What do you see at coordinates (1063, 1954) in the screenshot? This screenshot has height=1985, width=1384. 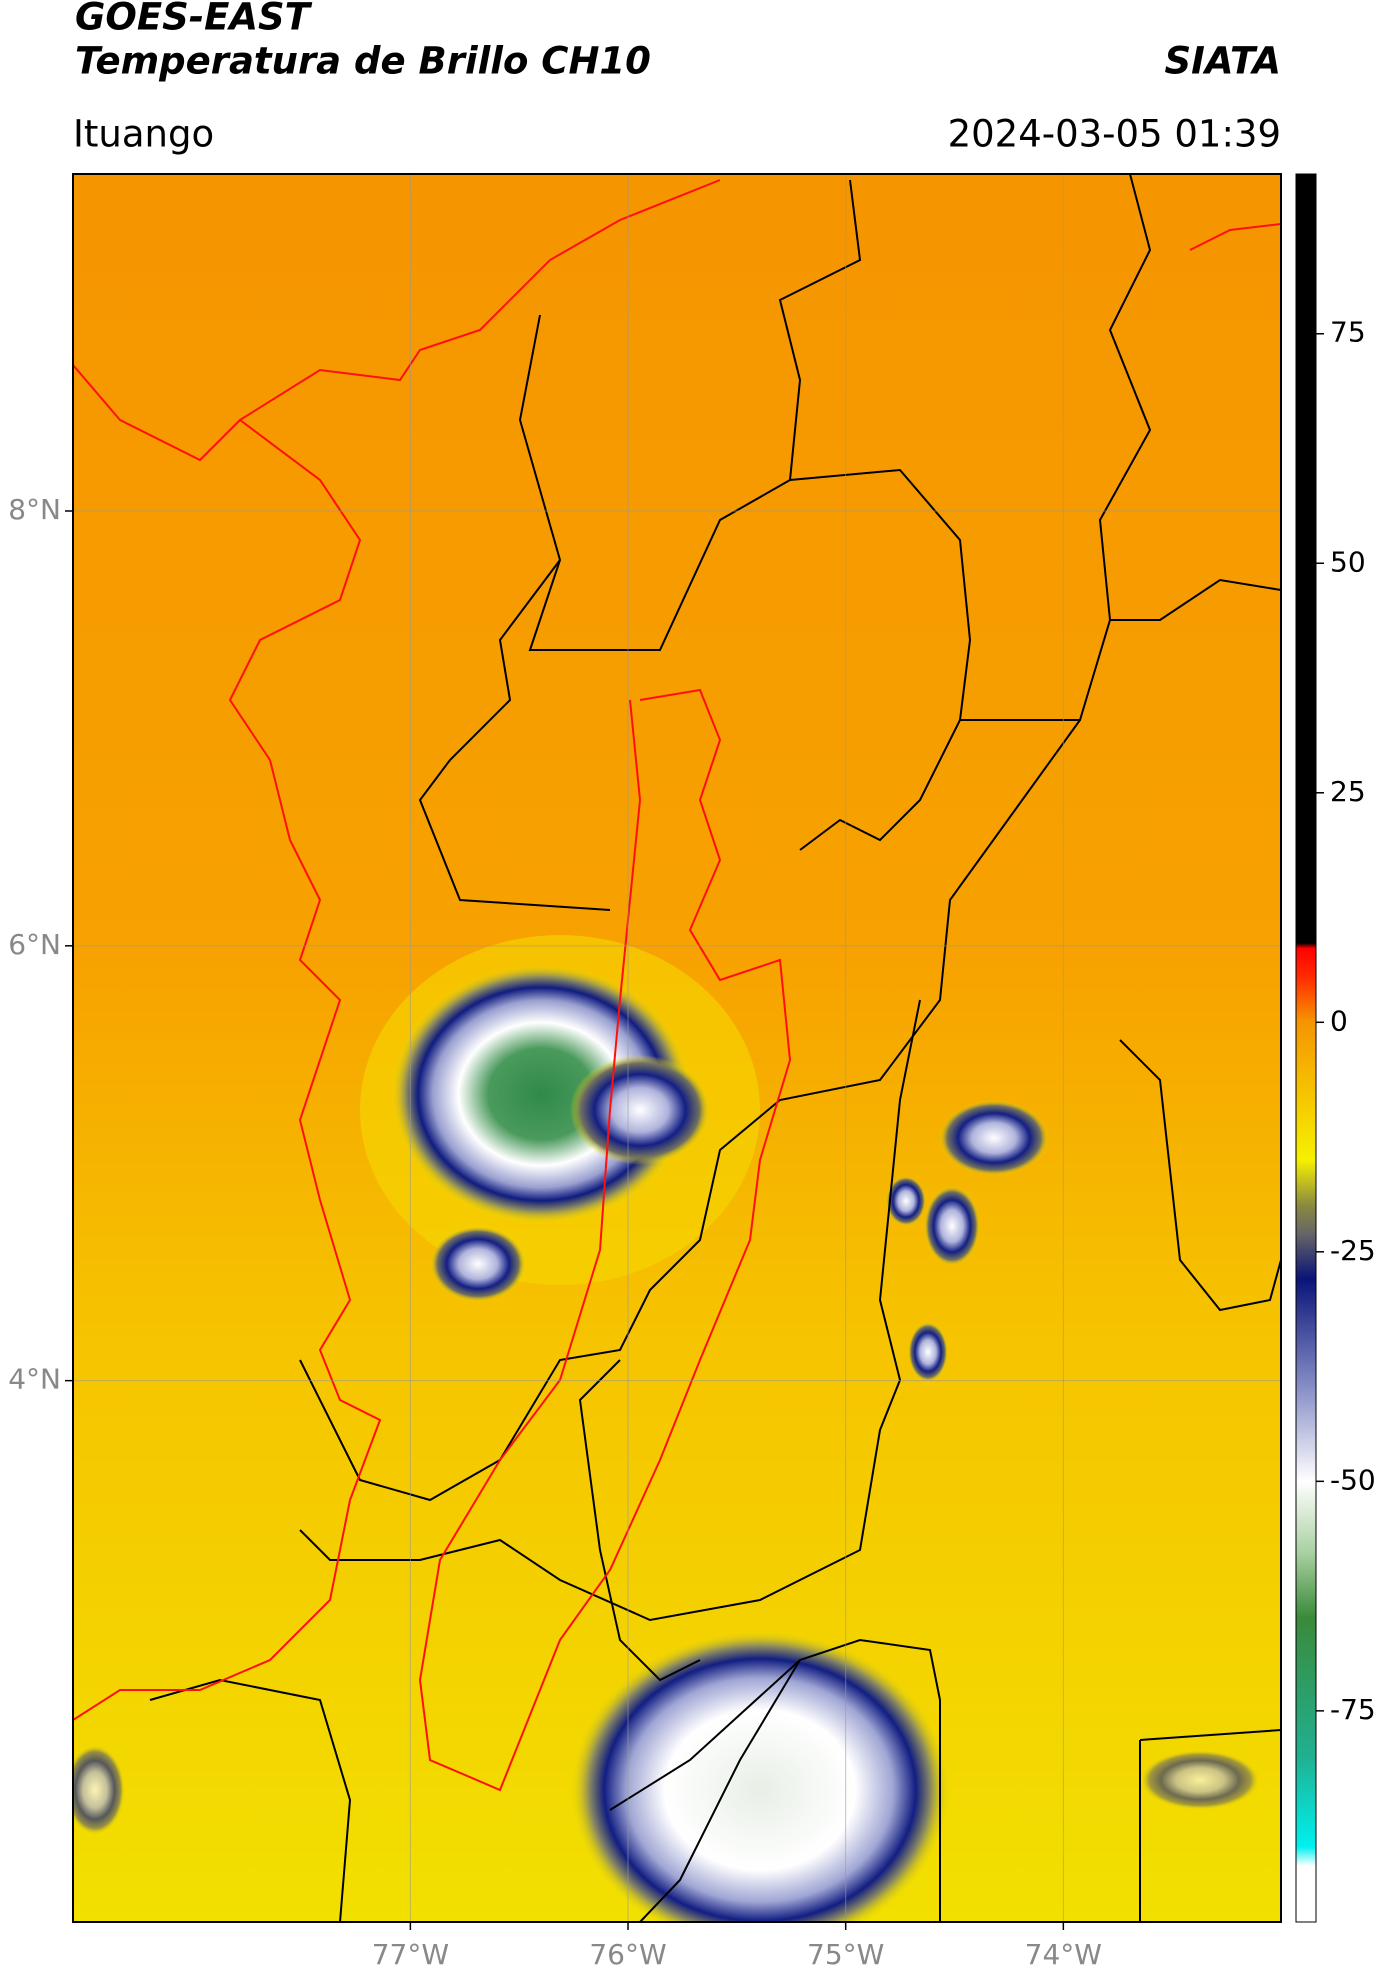 I see `lon-tick-label: 74°W` at bounding box center [1063, 1954].